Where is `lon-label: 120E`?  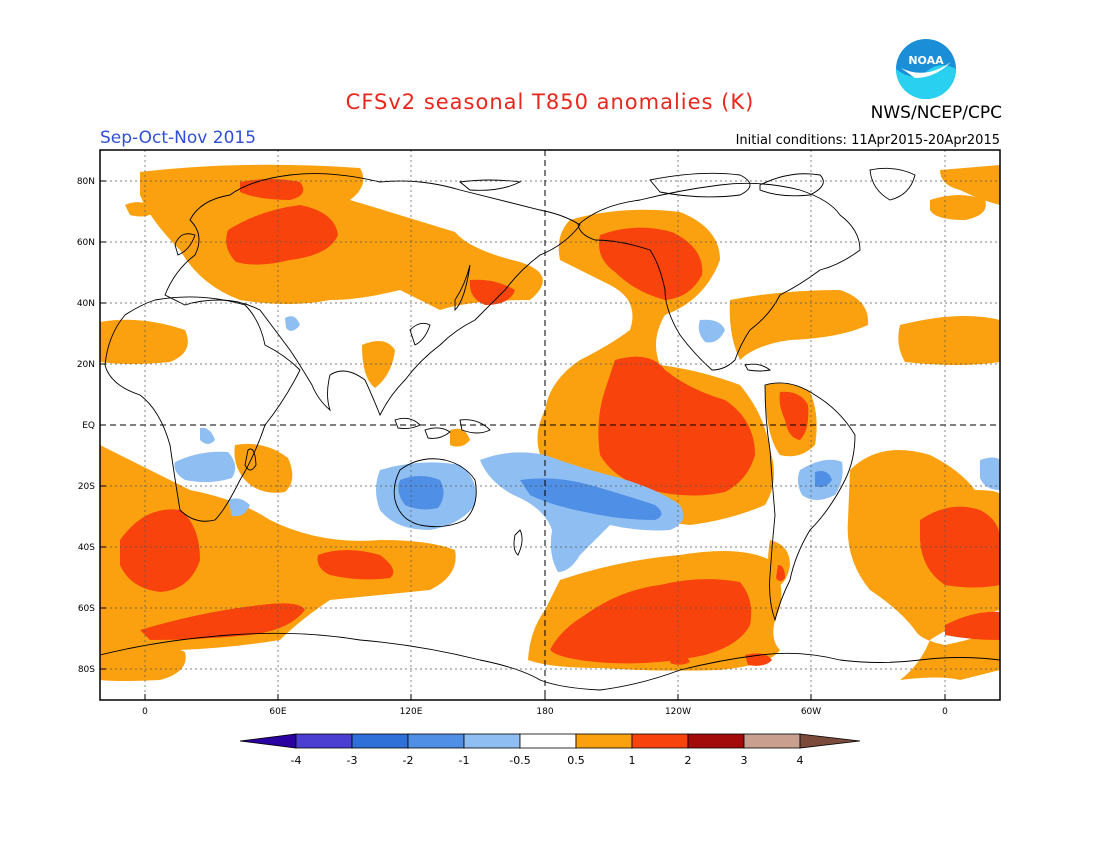 lon-label: 120E is located at coordinates (411, 712).